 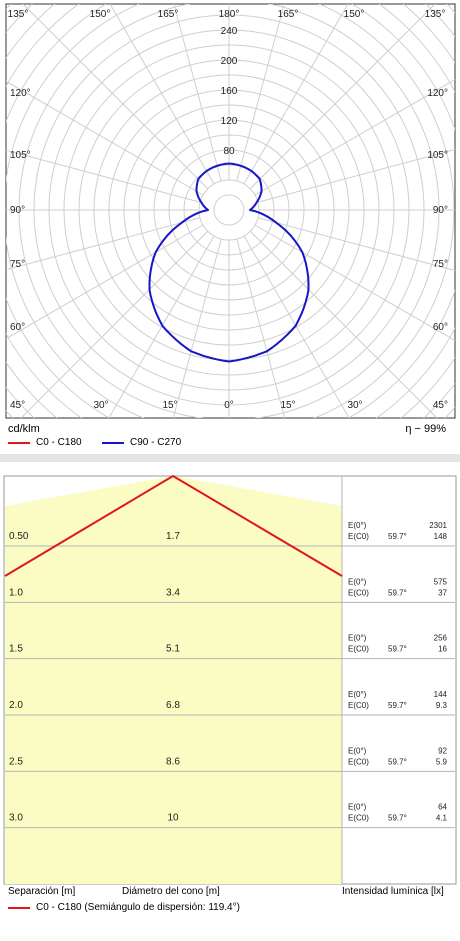 I want to click on legend-label: C90 - C270, so click(x=156, y=442).